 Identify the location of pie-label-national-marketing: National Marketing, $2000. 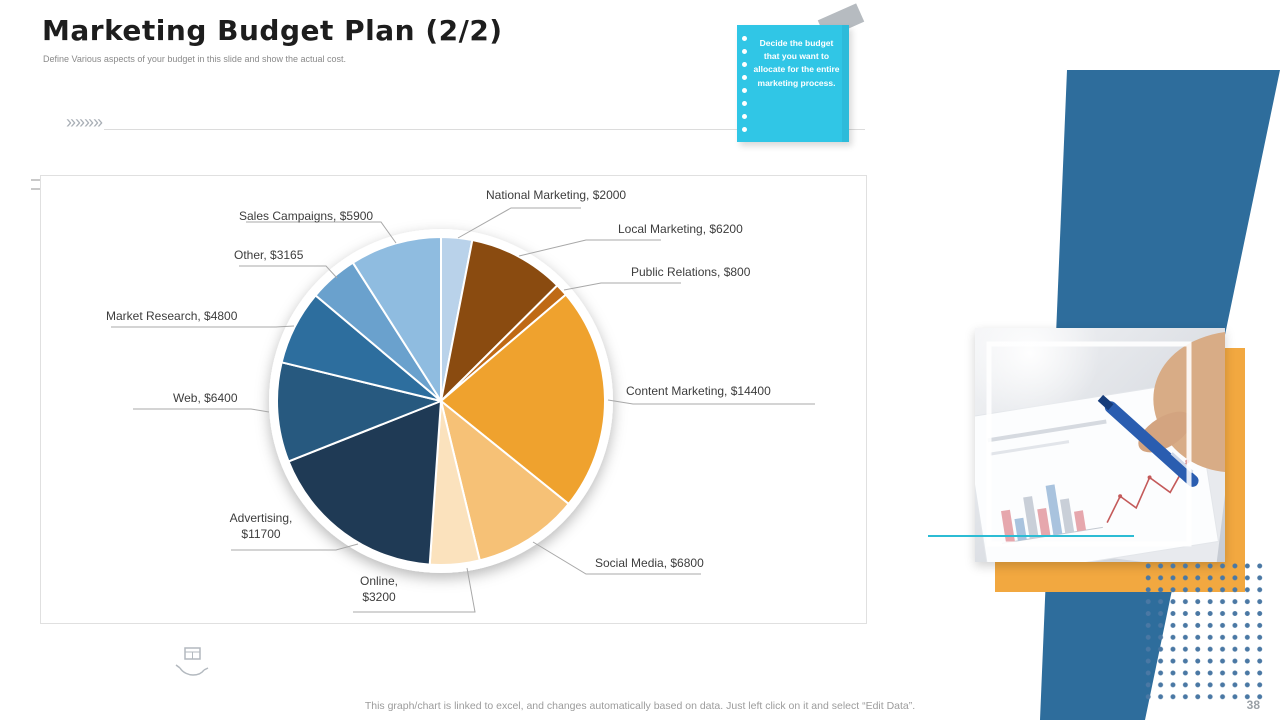
(556, 195).